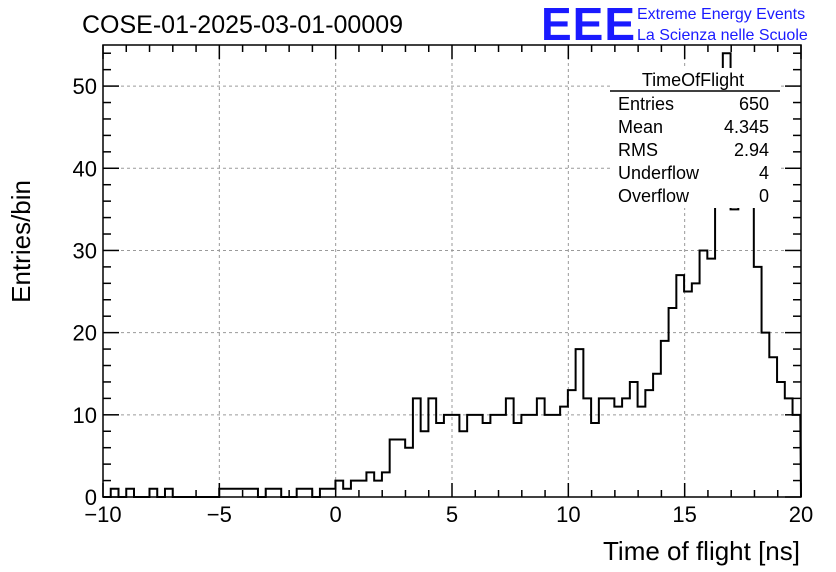 The height and width of the screenshot is (572, 836). I want to click on eee-logo-line2: La Scienza nelle Scuole, so click(722, 35).